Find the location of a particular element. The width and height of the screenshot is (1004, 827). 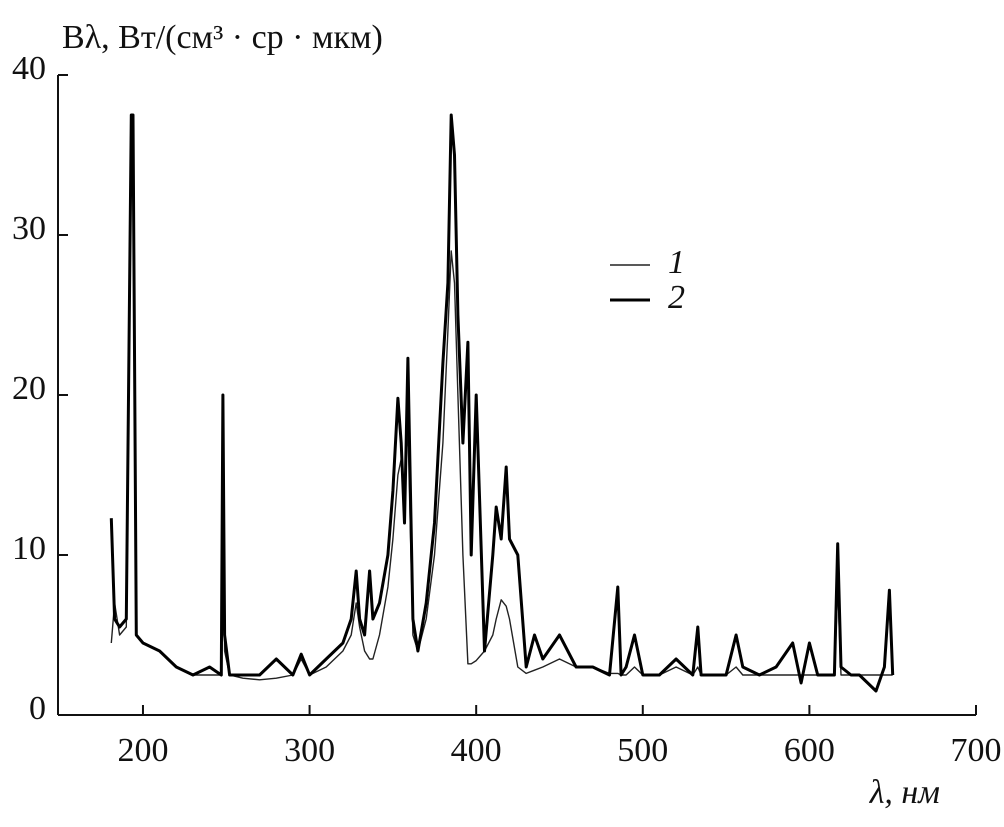

legend-label: 2 is located at coordinates (676, 297).